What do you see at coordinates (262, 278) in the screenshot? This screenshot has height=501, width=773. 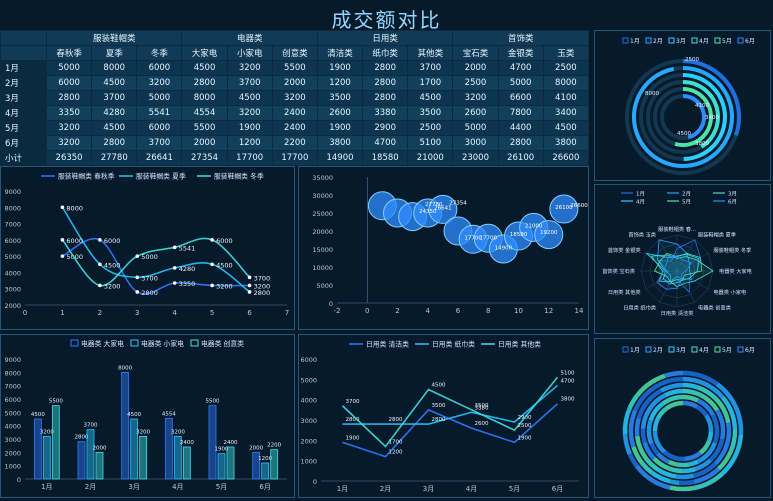 I see `data-label: 3700` at bounding box center [262, 278].